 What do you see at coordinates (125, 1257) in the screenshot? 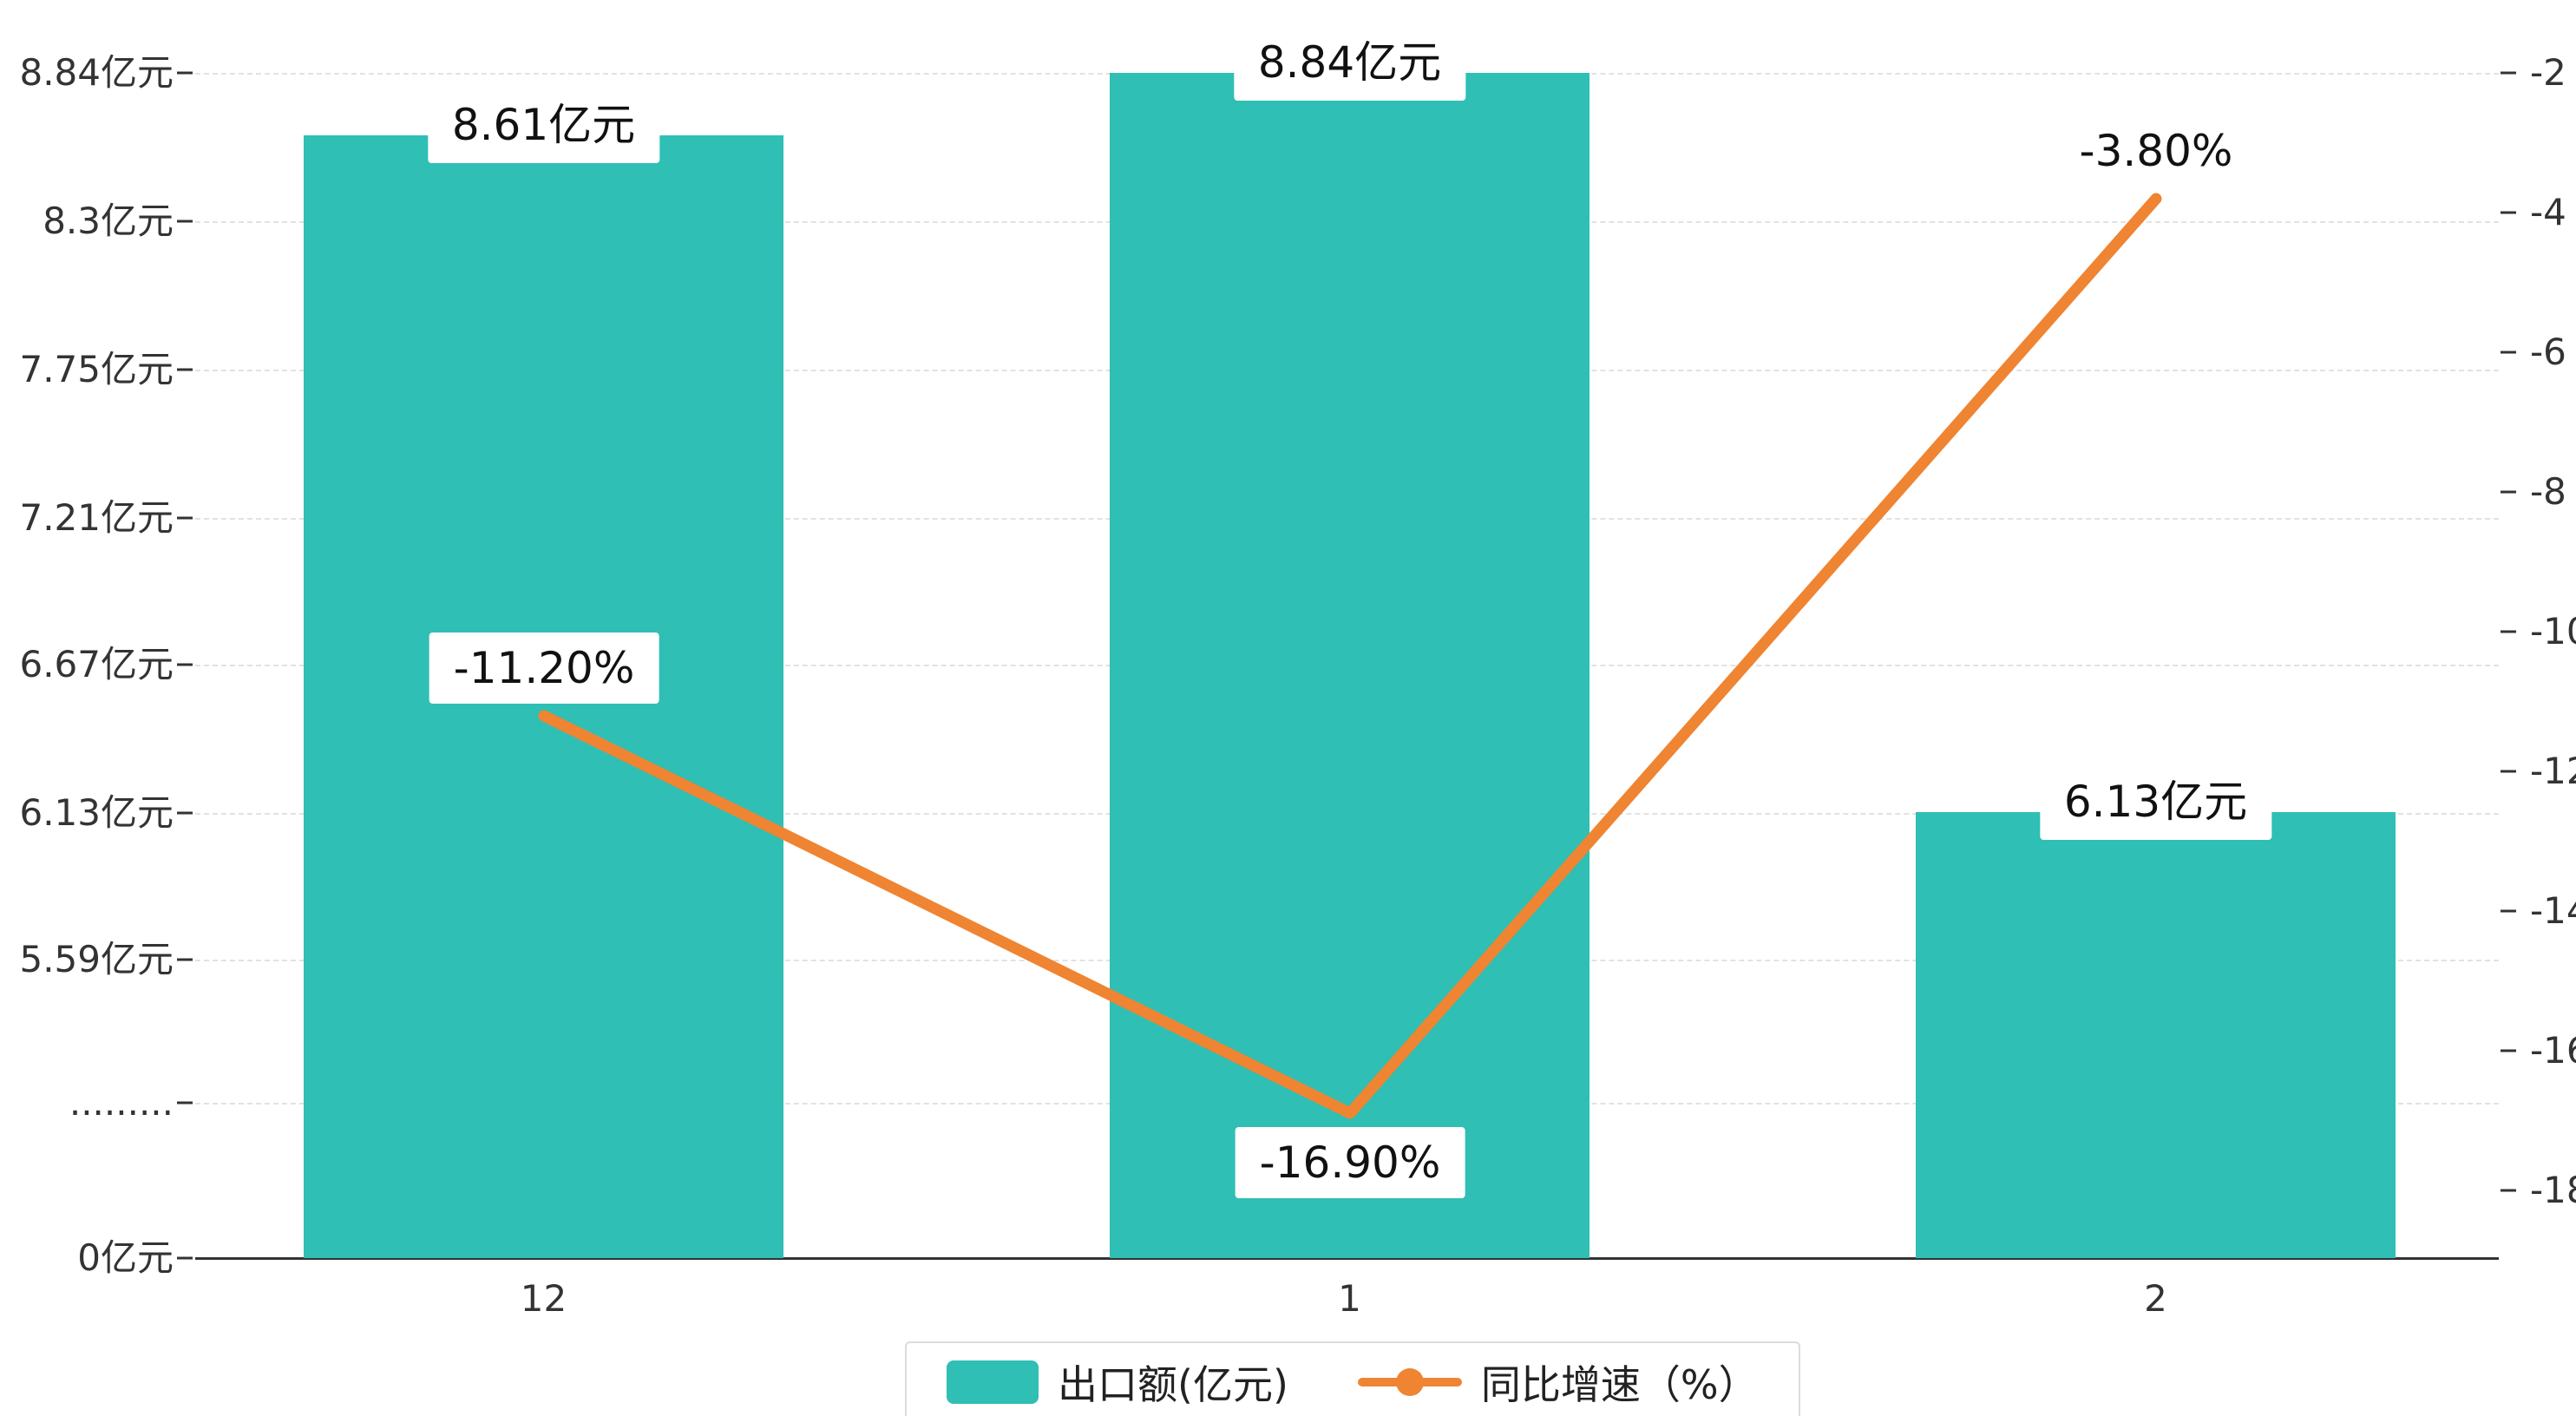
I see `y-axis-label-left: 0亿元` at bounding box center [125, 1257].